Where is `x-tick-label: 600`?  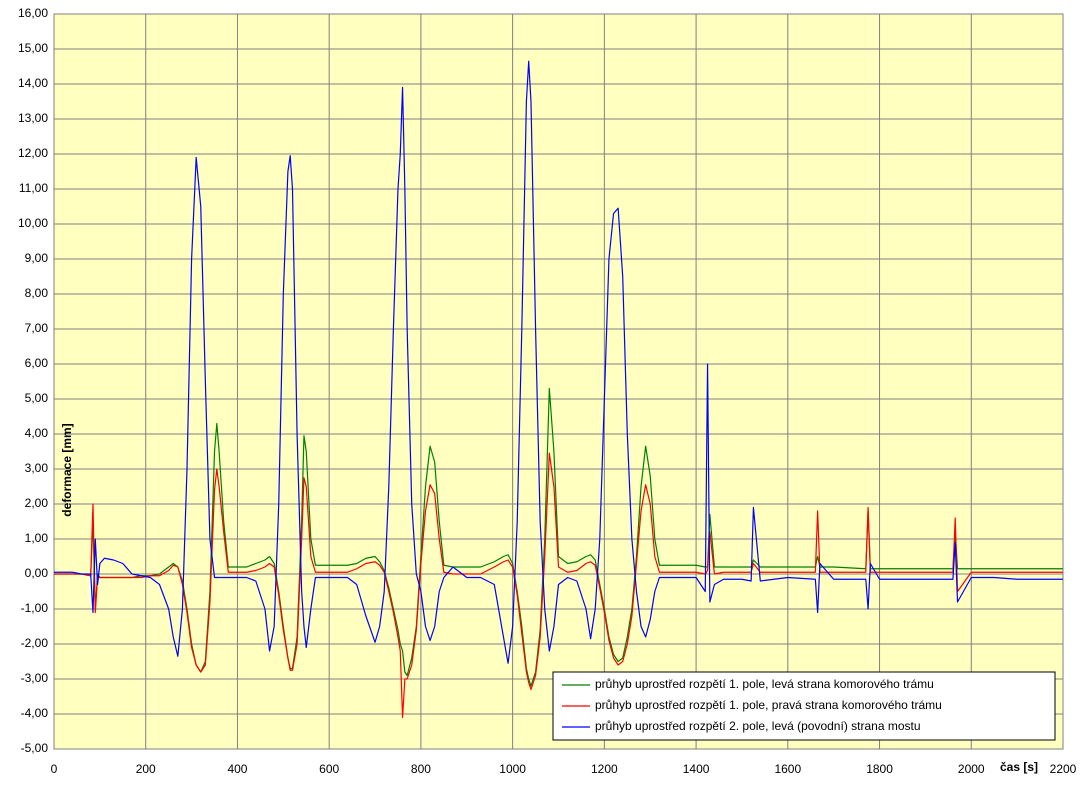
x-tick-label: 600 is located at coordinates (329, 769).